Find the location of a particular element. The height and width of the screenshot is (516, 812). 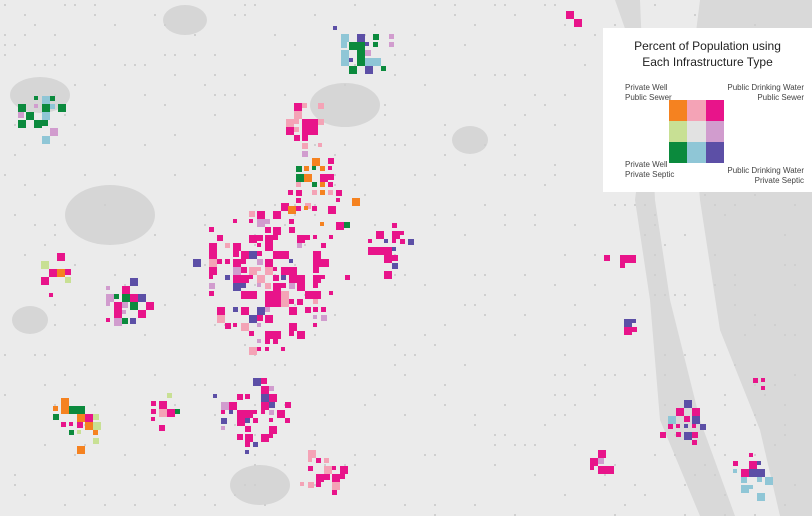

legend-label: Public Drinking Water Private Septic is located at coordinates (765, 176).